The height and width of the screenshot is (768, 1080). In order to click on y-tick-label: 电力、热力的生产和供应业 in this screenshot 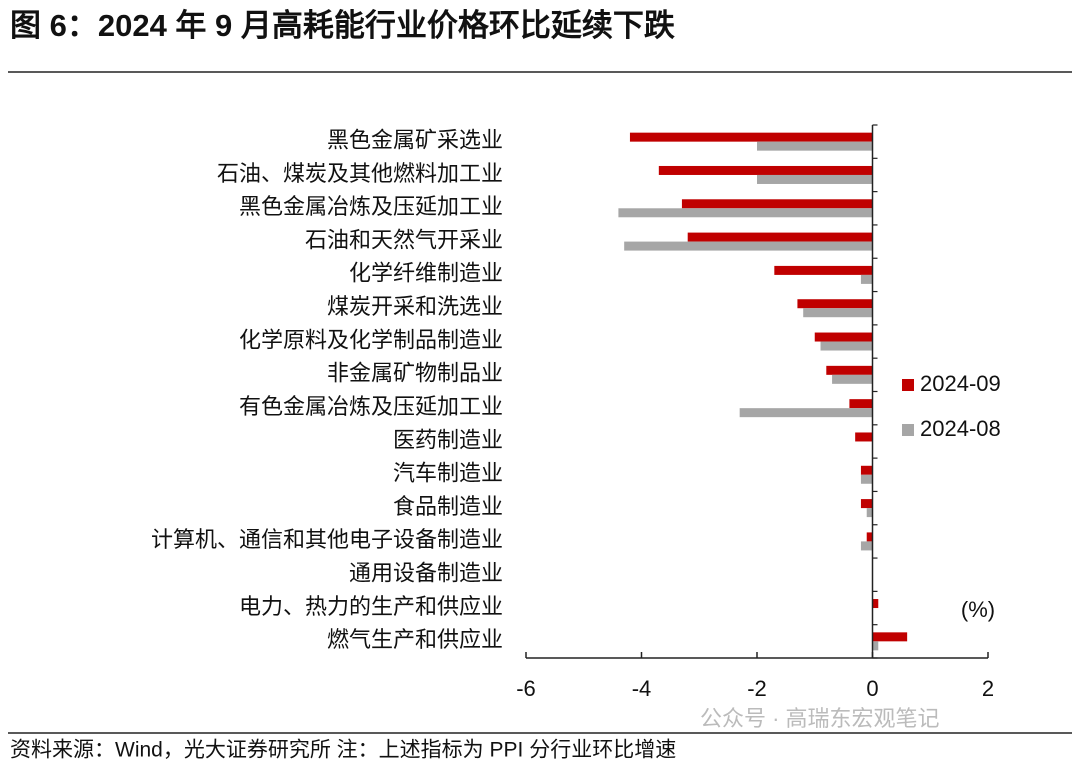, I will do `click(371, 606)`.